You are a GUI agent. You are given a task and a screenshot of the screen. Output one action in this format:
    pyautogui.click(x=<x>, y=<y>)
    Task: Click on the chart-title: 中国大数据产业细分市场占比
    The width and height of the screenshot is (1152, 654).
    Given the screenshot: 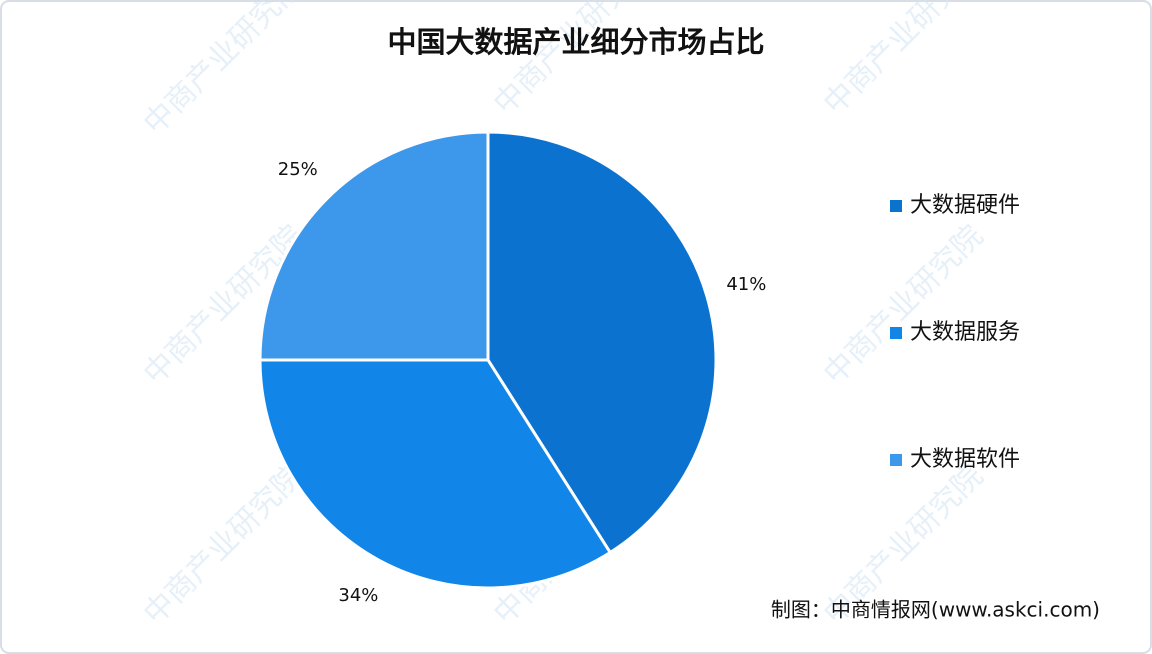 What is the action you would take?
    pyautogui.click(x=575, y=42)
    